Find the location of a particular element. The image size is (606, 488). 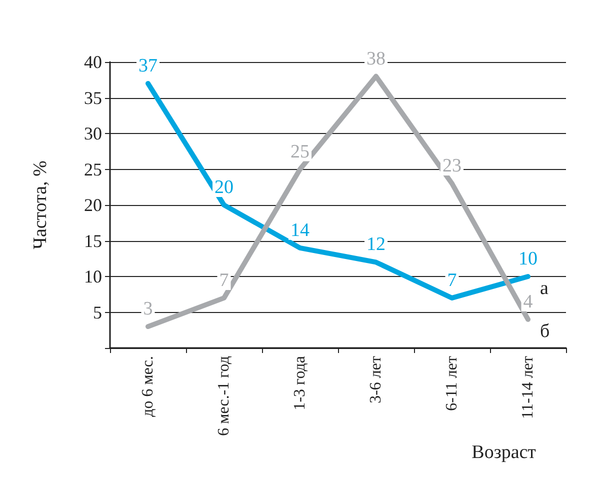

x-axis-title: Возраст is located at coordinates (504, 452).